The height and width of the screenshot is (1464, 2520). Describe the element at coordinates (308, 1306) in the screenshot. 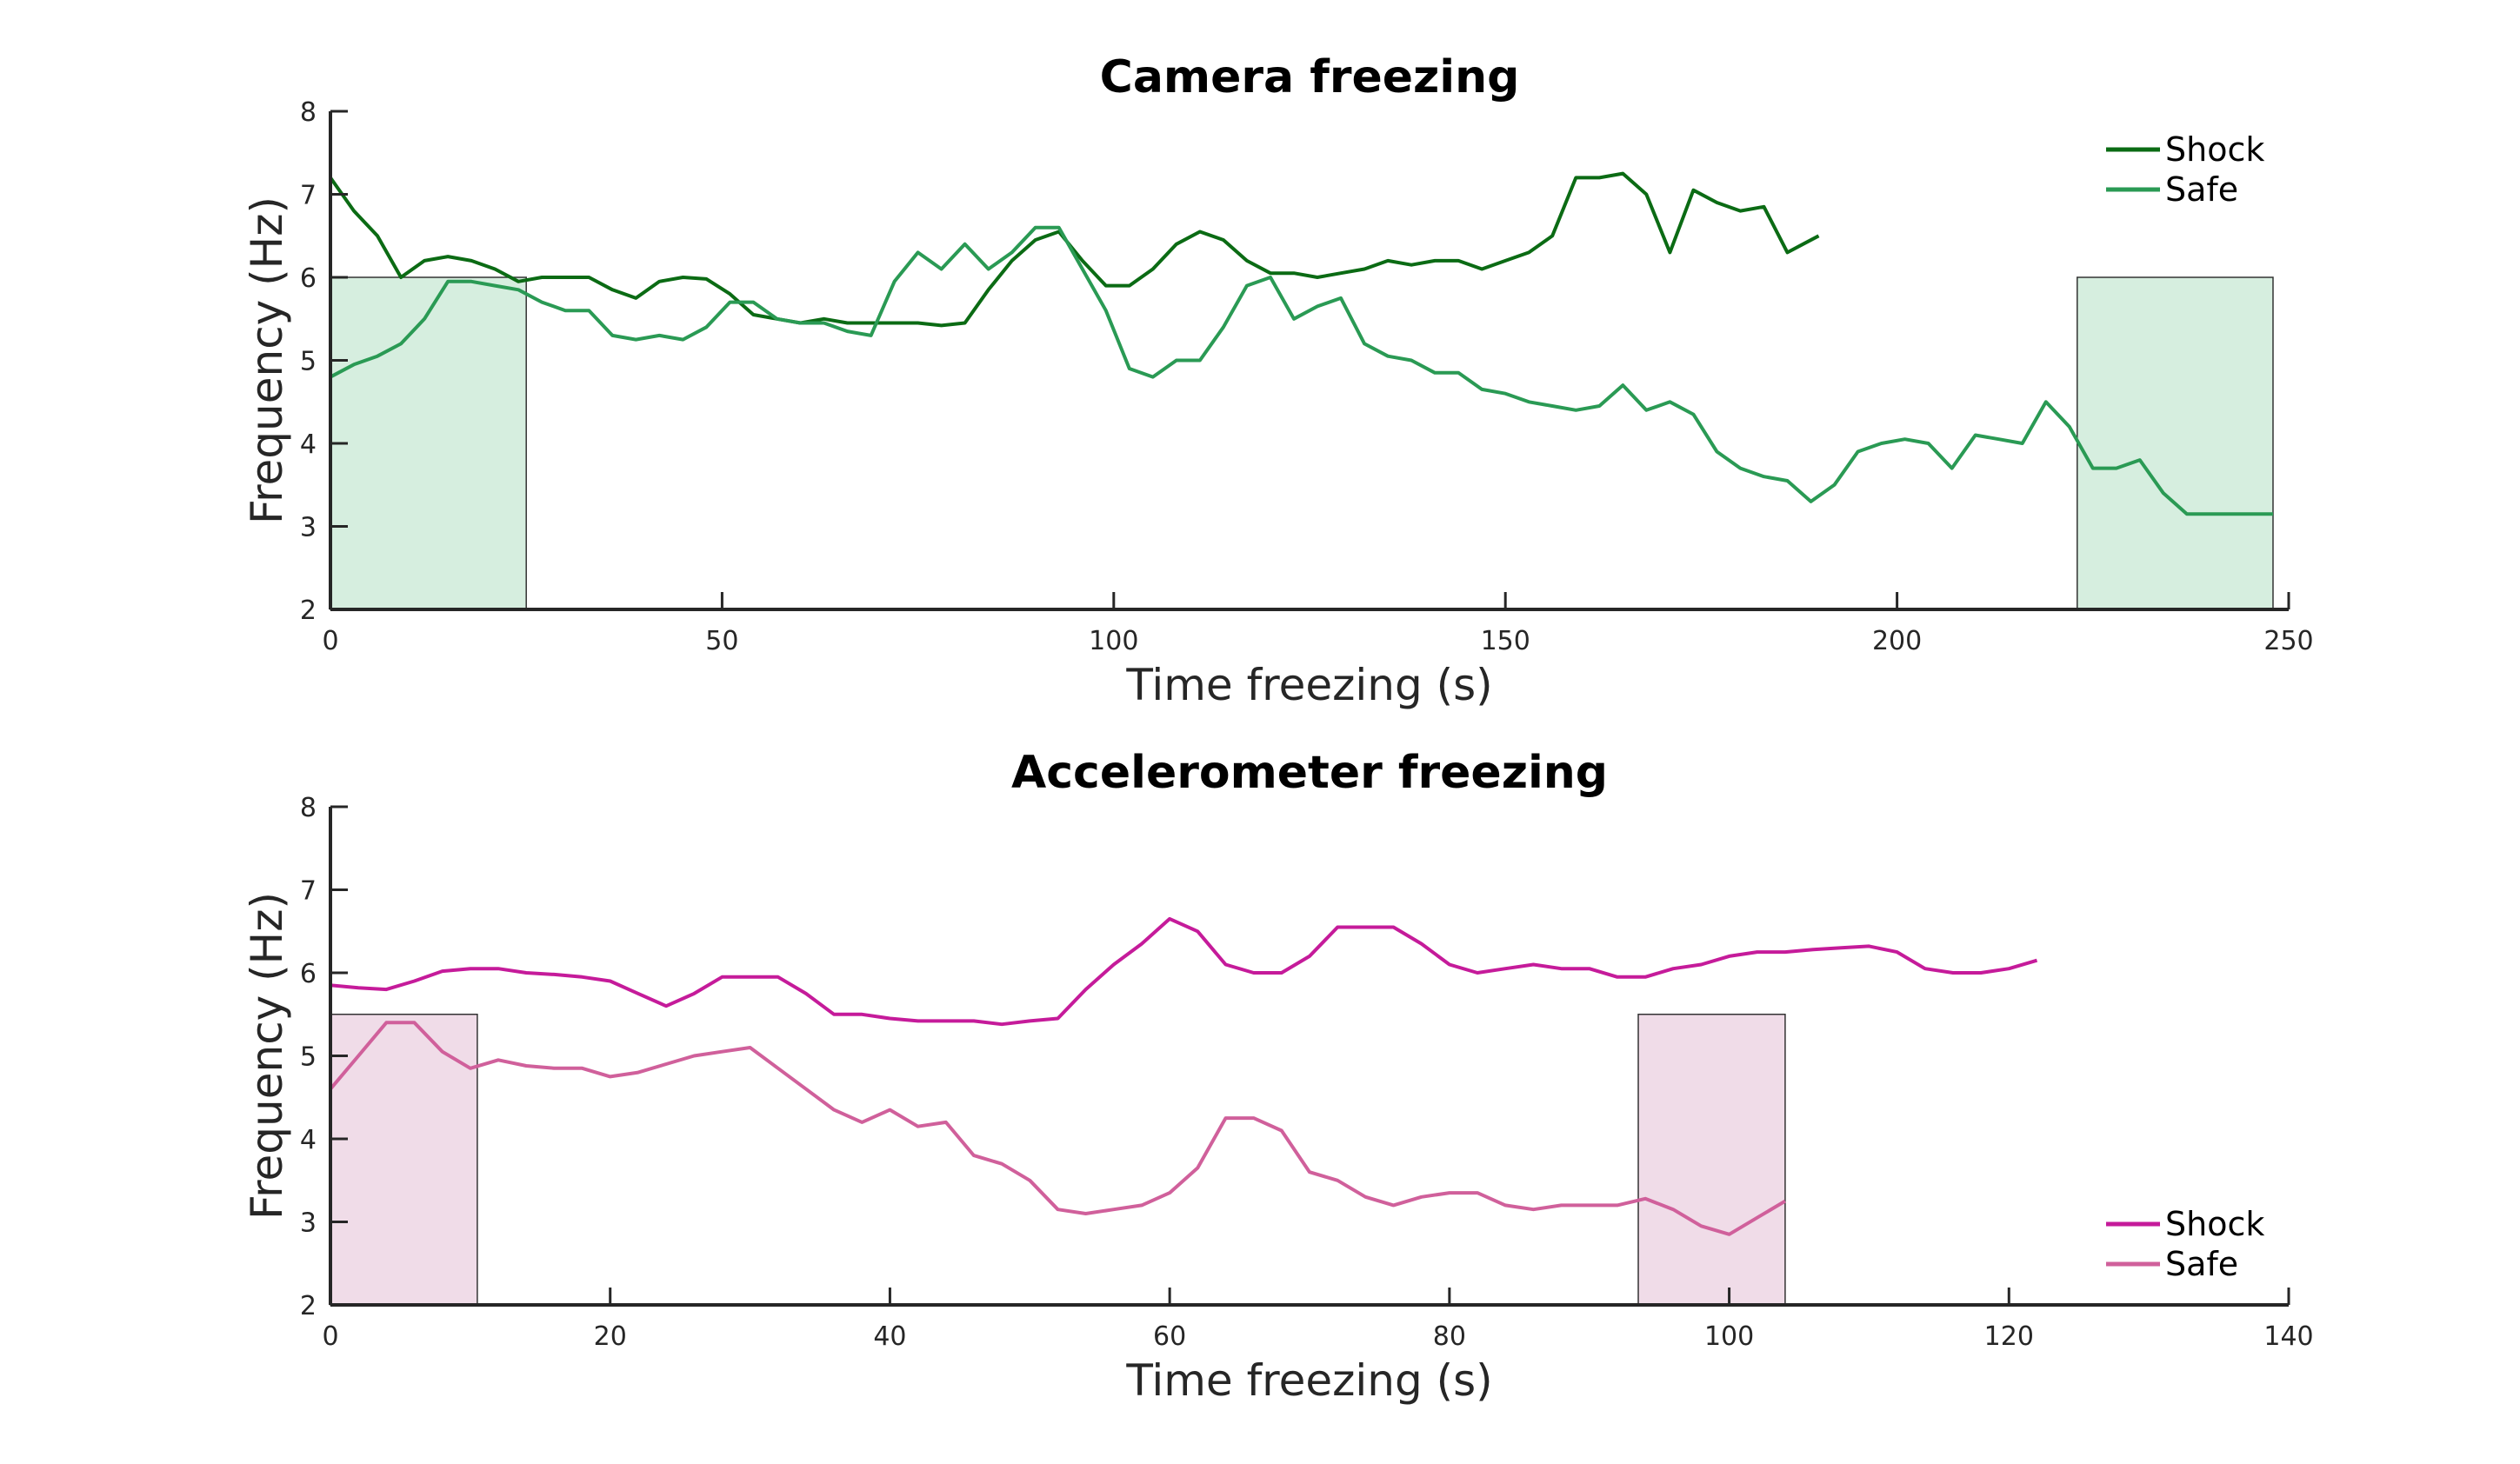

I see `accel-y-tick-label: 2` at that location.